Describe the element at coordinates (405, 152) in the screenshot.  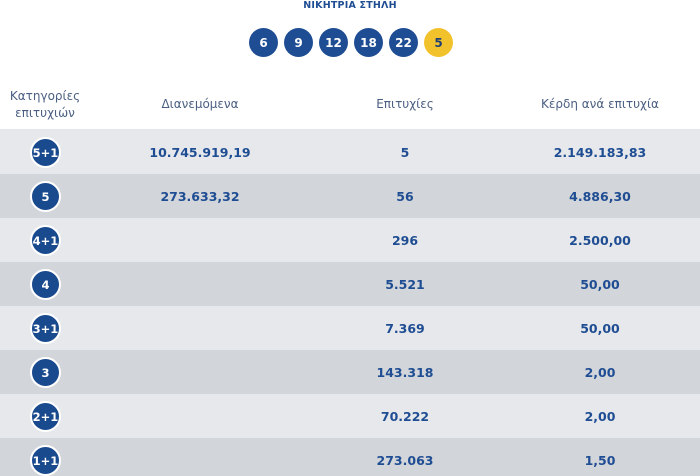
I see `winners-count: 5` at that location.